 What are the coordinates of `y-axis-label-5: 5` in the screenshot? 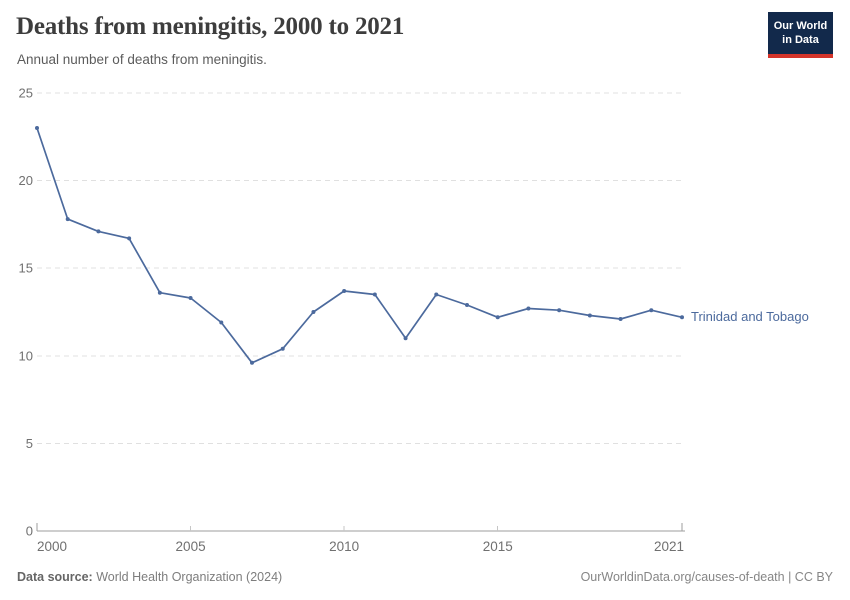 It's located at (29, 443).